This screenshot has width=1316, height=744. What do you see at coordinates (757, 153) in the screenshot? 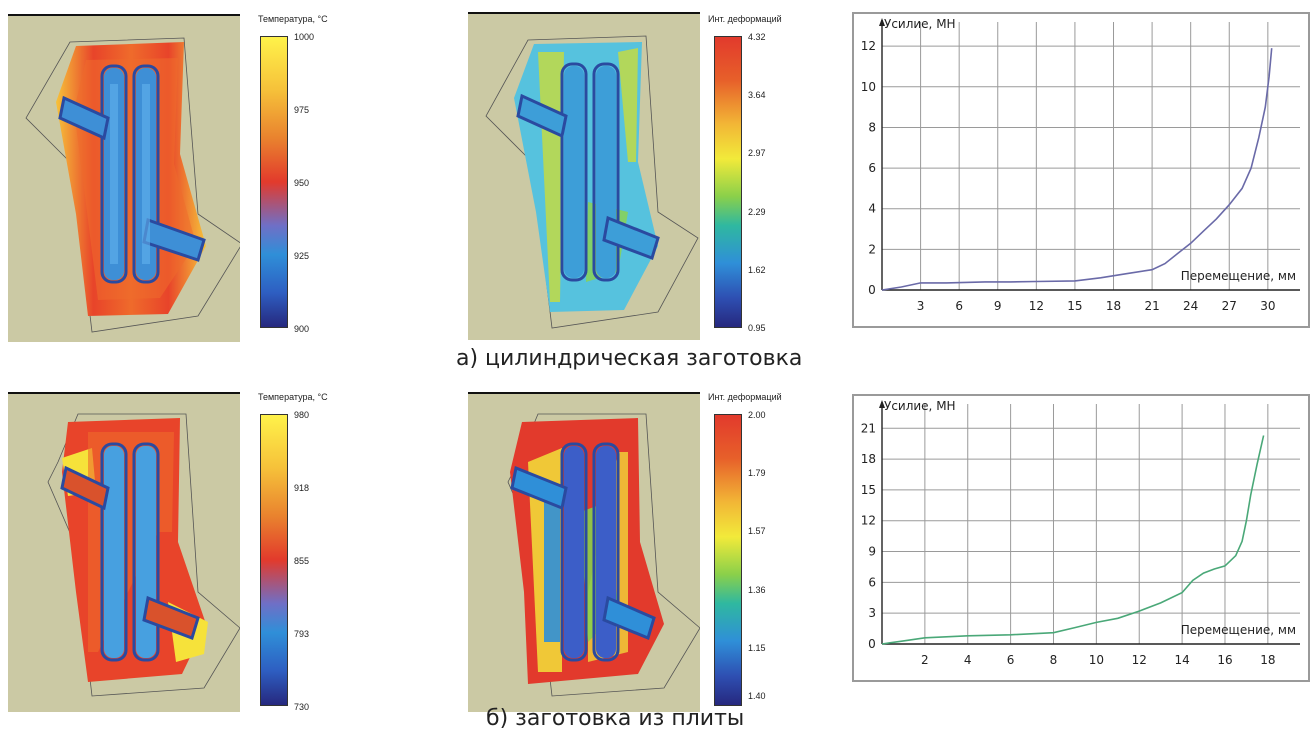
I see `colorbar-tick: 2.97` at bounding box center [757, 153].